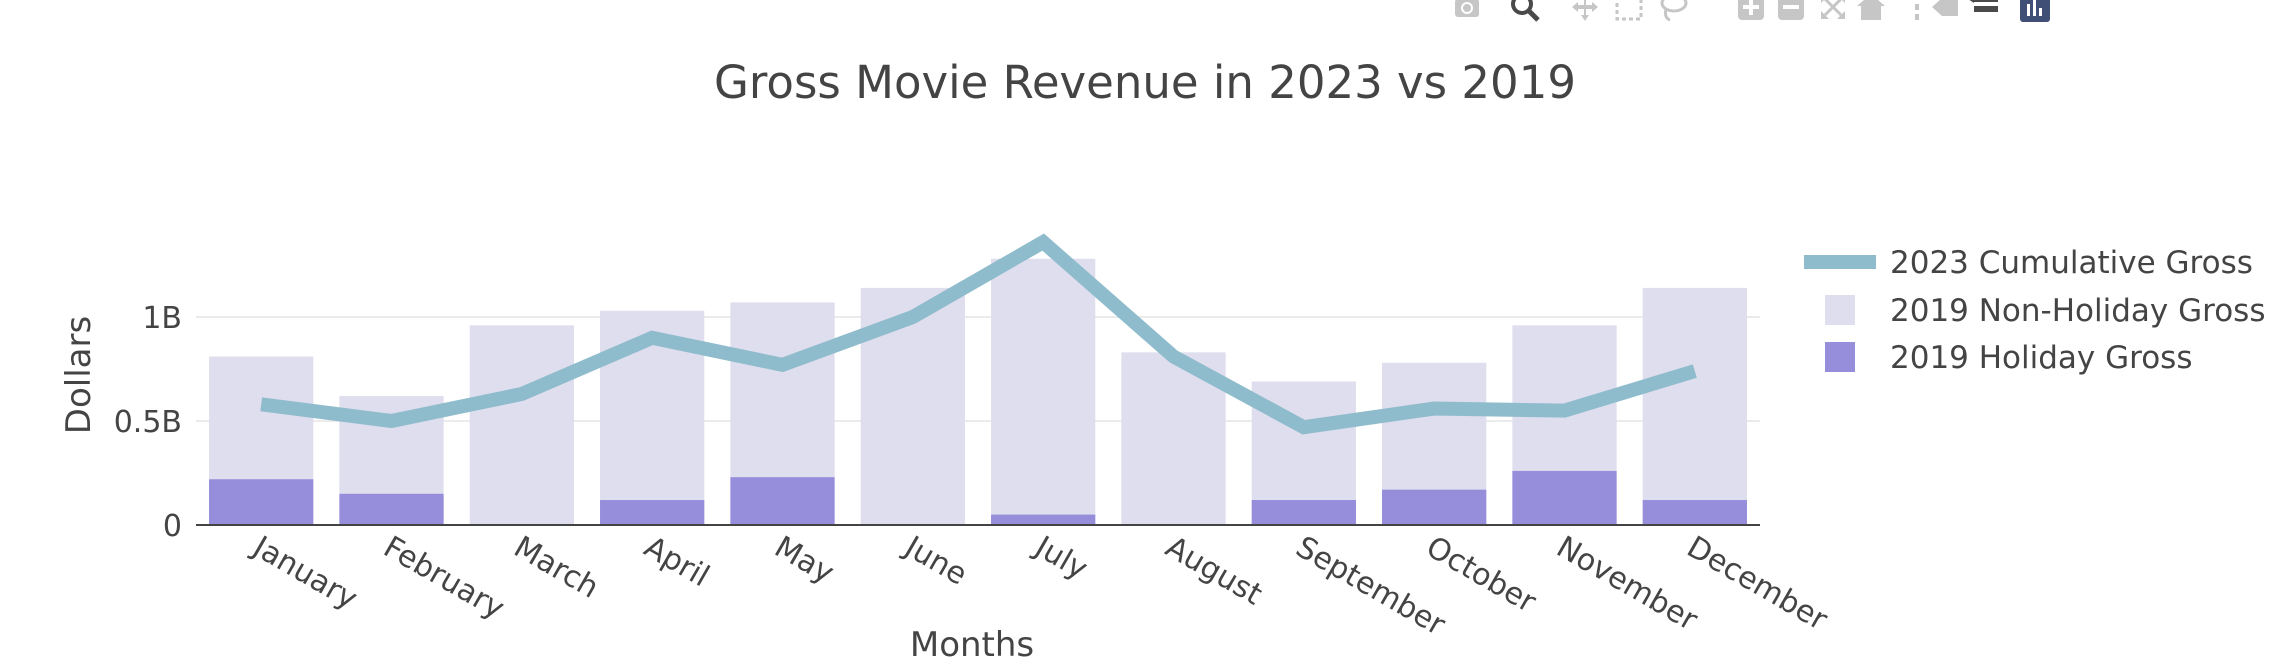 The image size is (2280, 672). I want to click on lasso-select-icon, so click(1674, 11).